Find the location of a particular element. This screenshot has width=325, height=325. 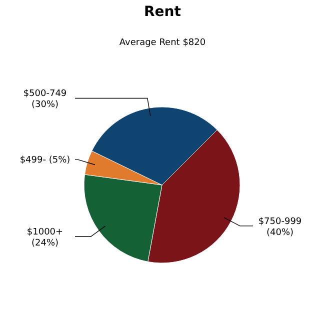

data-label: (40%) is located at coordinates (280, 233).